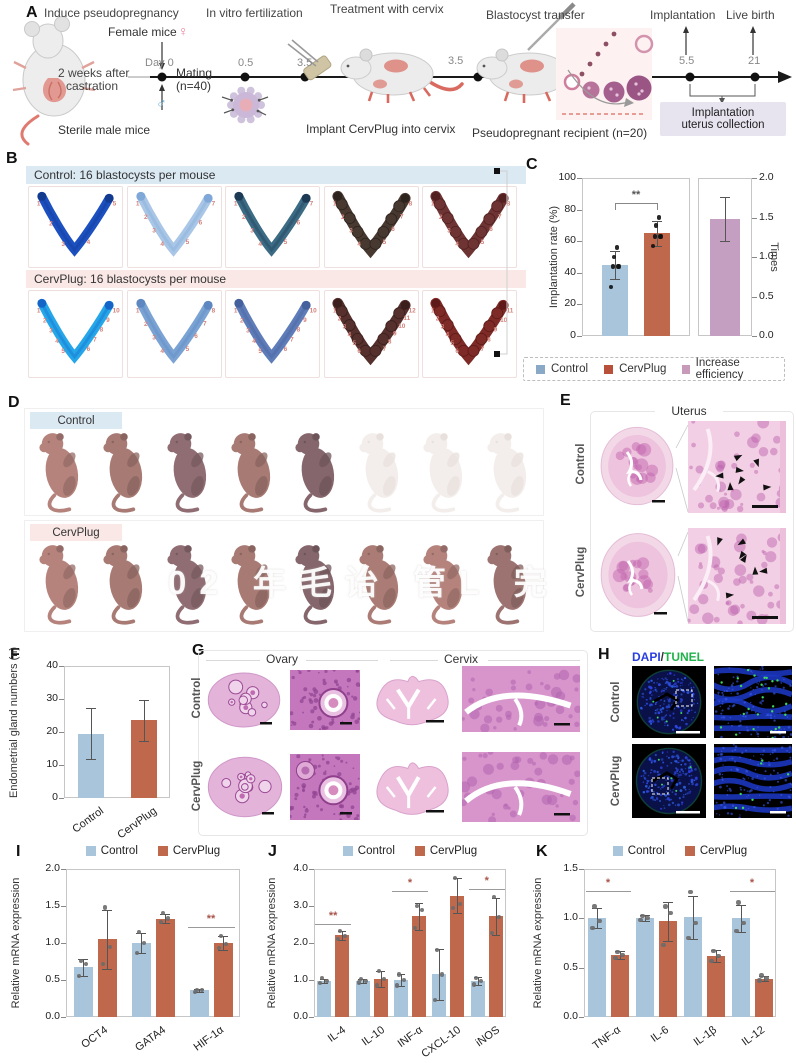  I want to click on timeline-p05: 0.5, so click(246, 63).